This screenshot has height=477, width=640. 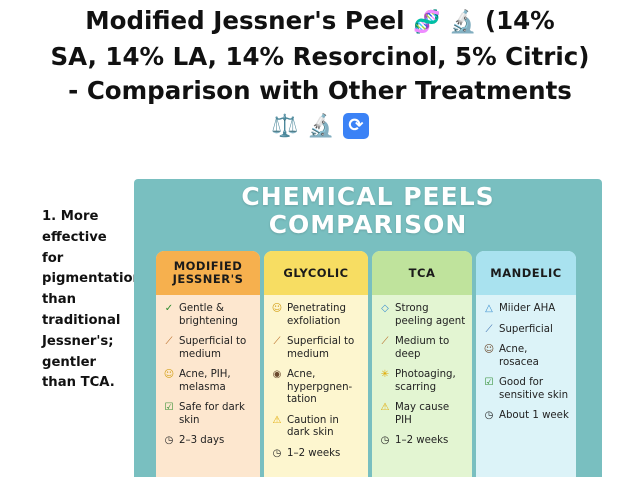 What do you see at coordinates (313, 426) in the screenshot?
I see `item-text: Caution in dark skin` at bounding box center [313, 426].